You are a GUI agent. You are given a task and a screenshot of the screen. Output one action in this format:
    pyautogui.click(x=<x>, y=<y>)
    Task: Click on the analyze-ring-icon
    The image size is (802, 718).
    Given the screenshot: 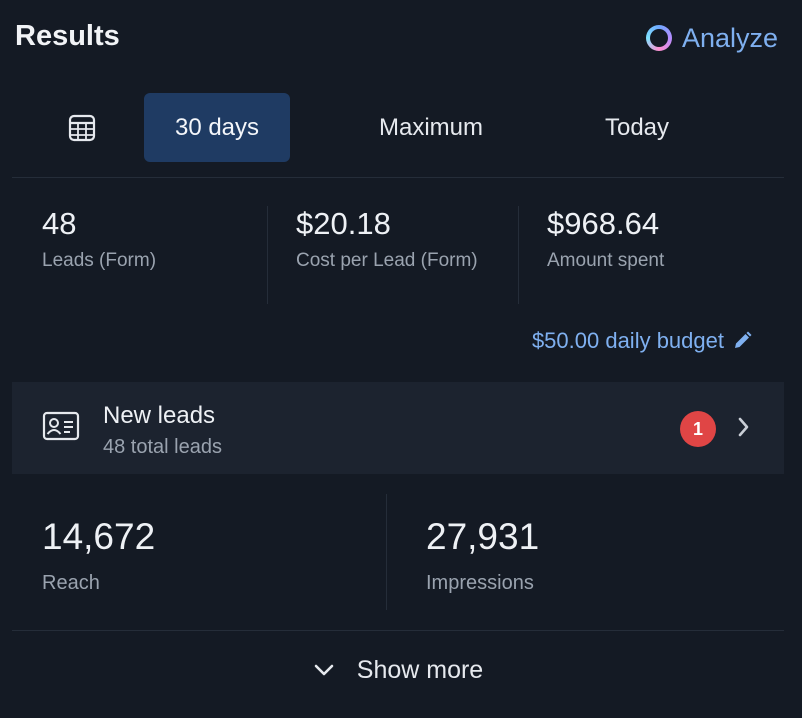 What is the action you would take?
    pyautogui.click(x=659, y=38)
    